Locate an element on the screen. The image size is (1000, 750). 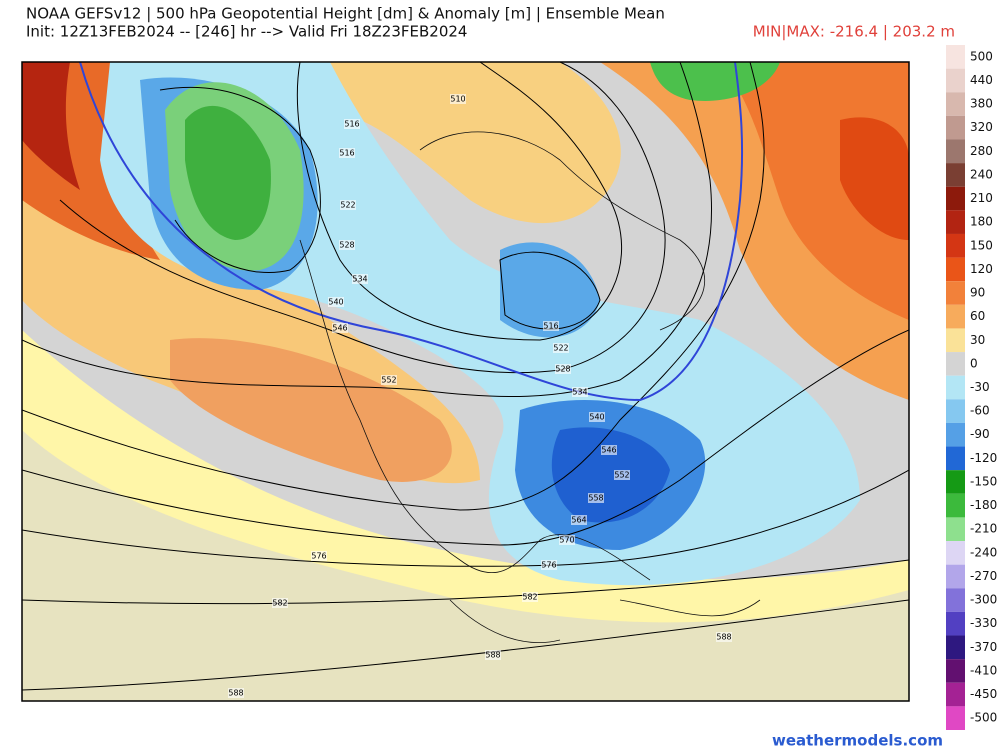
colorbar-label: 280 is located at coordinates (981, 151).